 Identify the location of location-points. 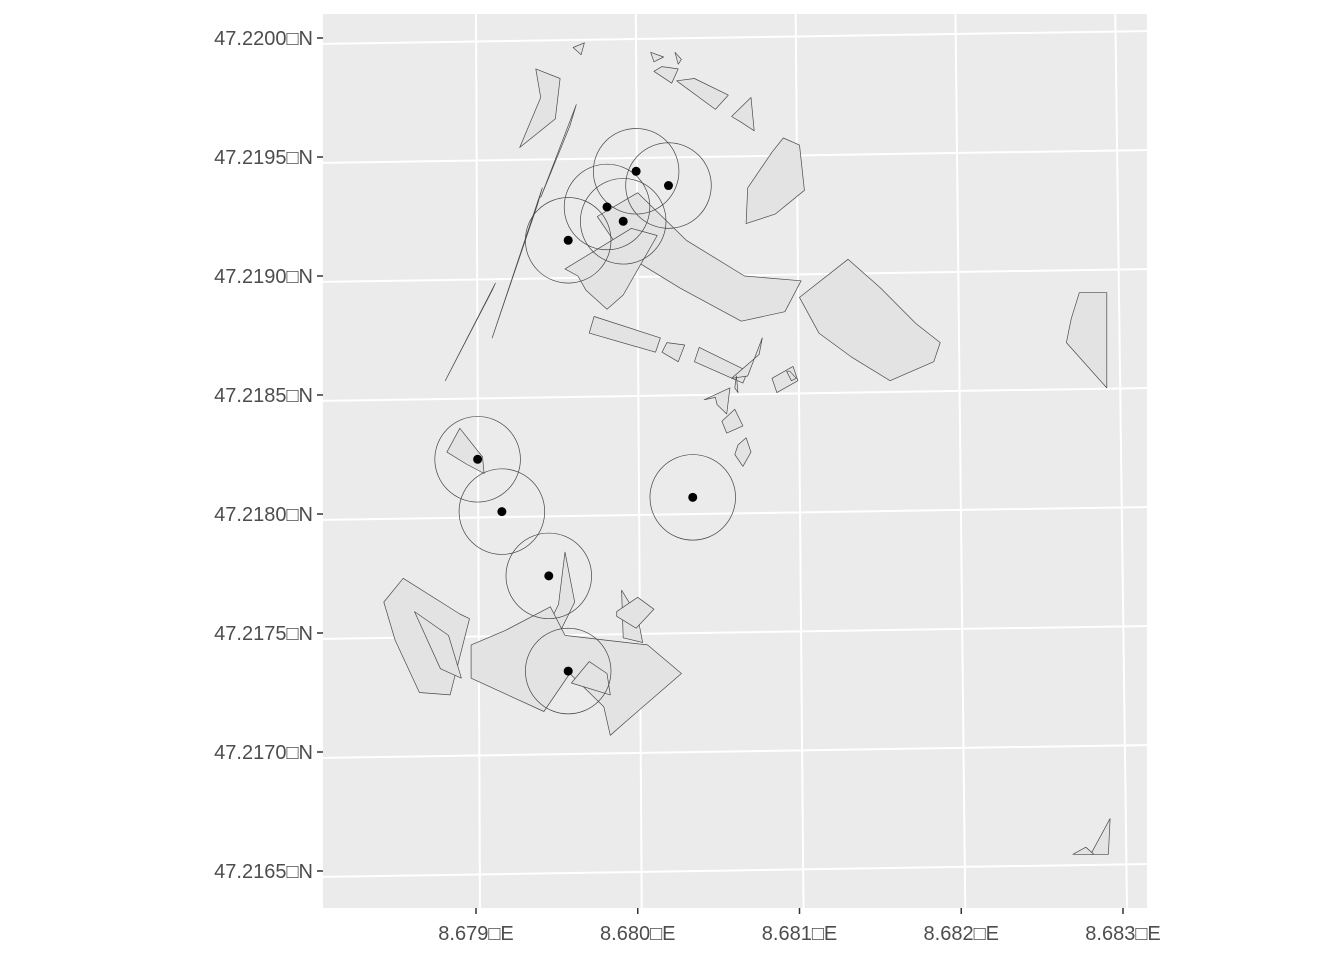
(585, 421).